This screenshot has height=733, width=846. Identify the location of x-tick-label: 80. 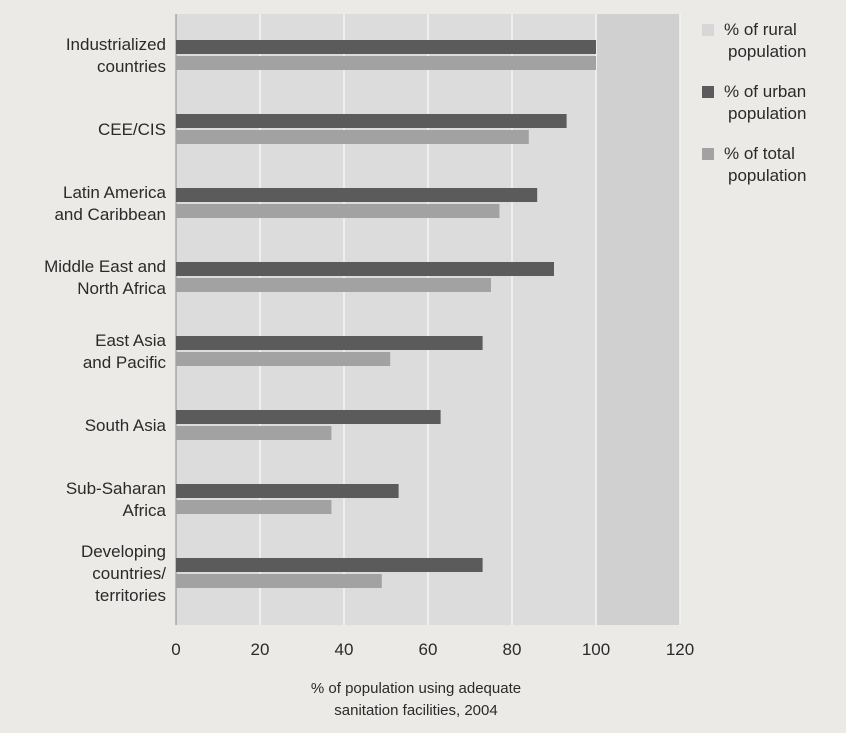
(512, 649).